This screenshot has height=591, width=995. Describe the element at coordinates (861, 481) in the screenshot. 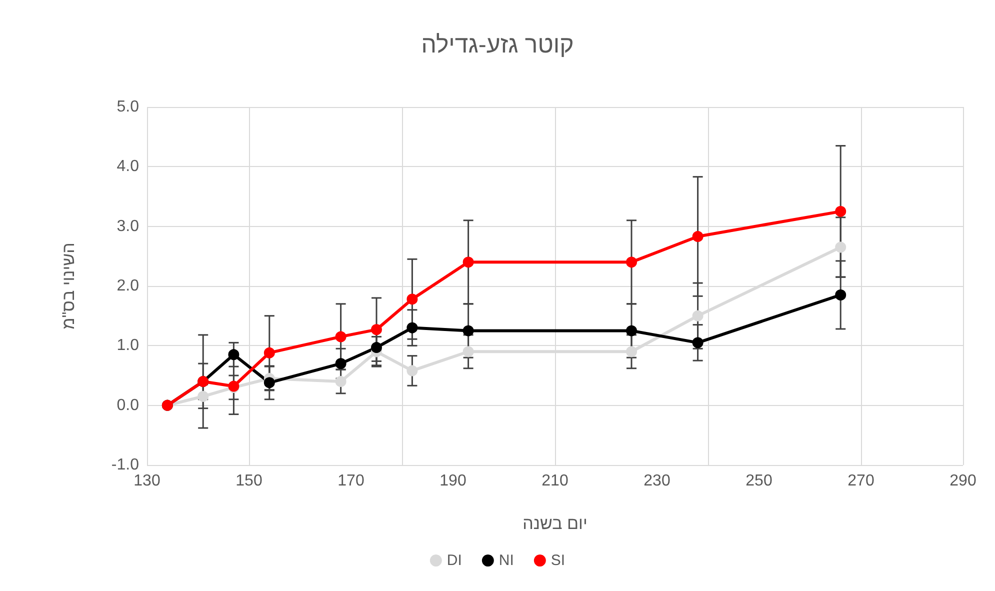

I see `x-tick-label: 270` at that location.